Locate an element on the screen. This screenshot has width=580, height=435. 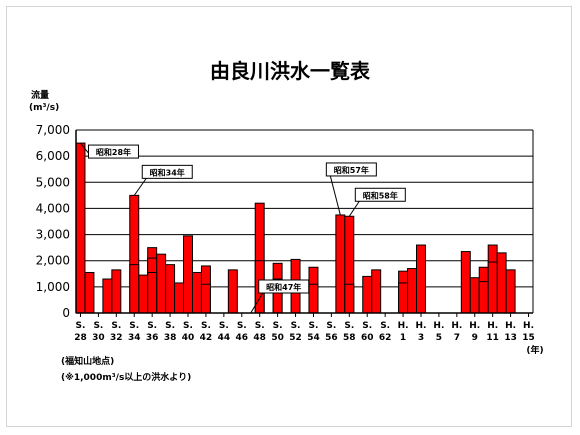
bar-S39 is located at coordinates (179, 298).